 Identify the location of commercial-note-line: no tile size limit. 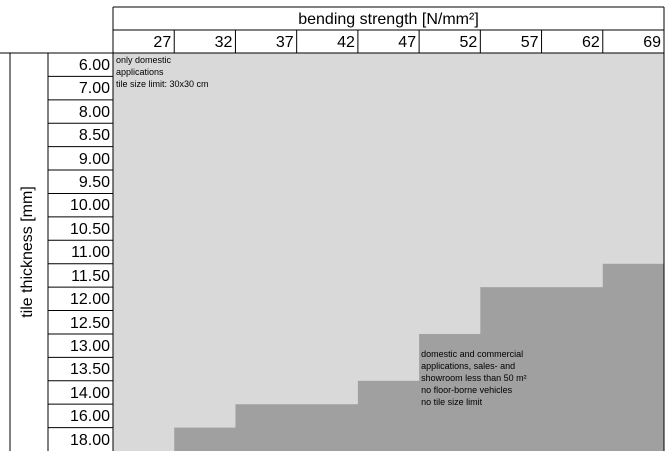
(452, 401).